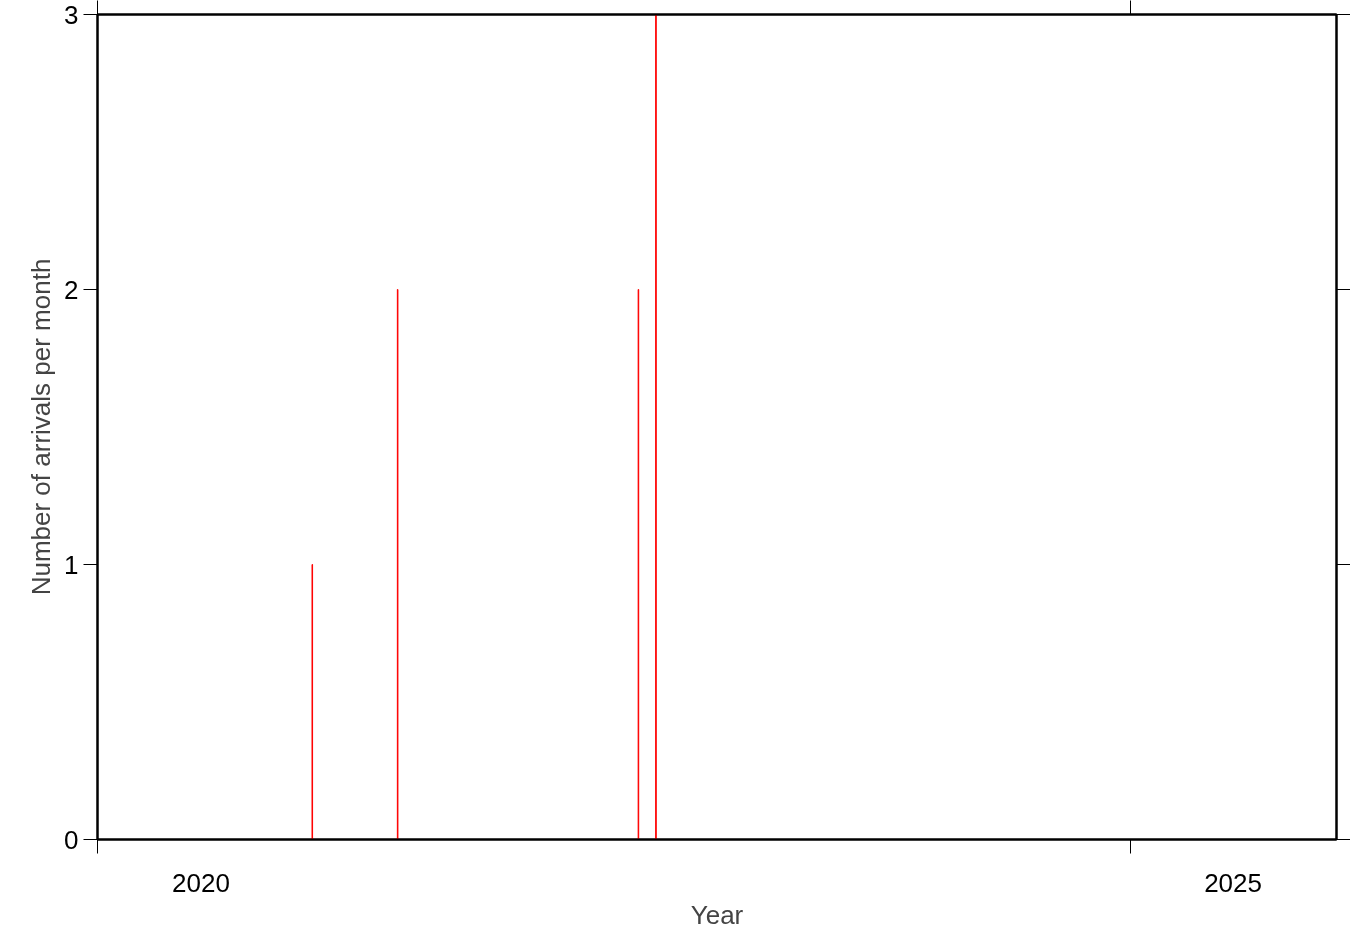 The image size is (1350, 942). What do you see at coordinates (1233, 882) in the screenshot?
I see `x-tick-label: 2025` at bounding box center [1233, 882].